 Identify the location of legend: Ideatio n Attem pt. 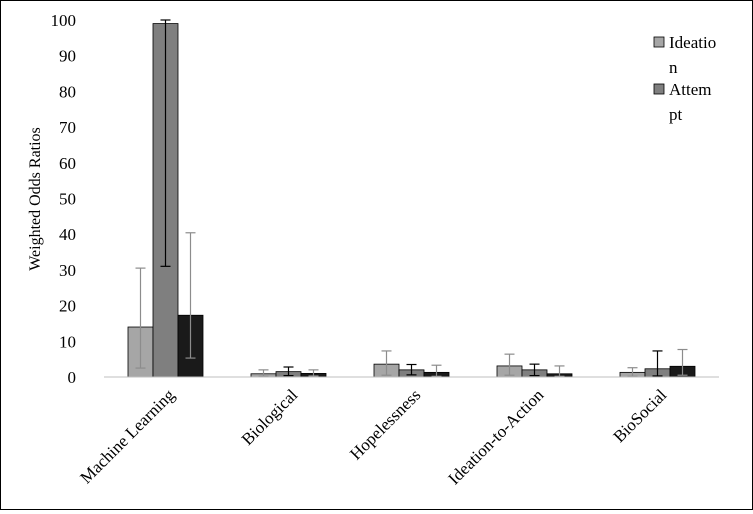
(684, 78).